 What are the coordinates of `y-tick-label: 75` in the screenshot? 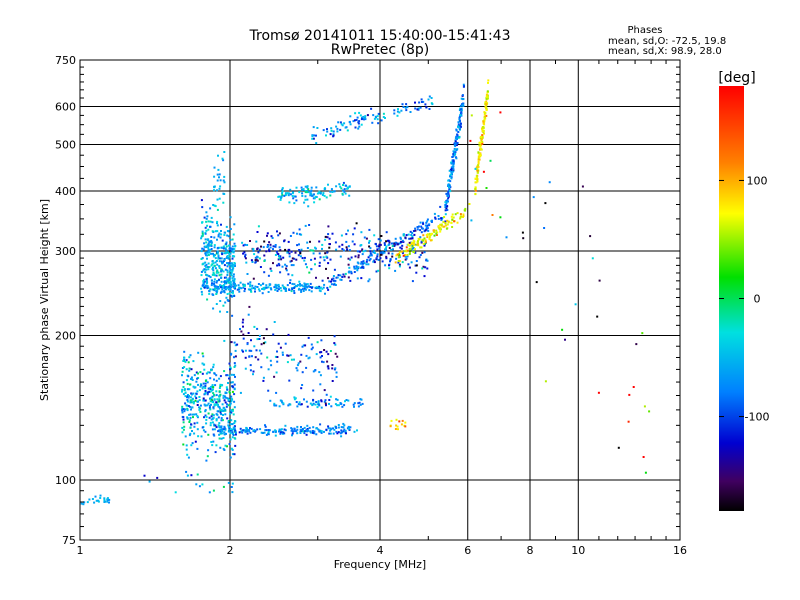 It's located at (69, 540).